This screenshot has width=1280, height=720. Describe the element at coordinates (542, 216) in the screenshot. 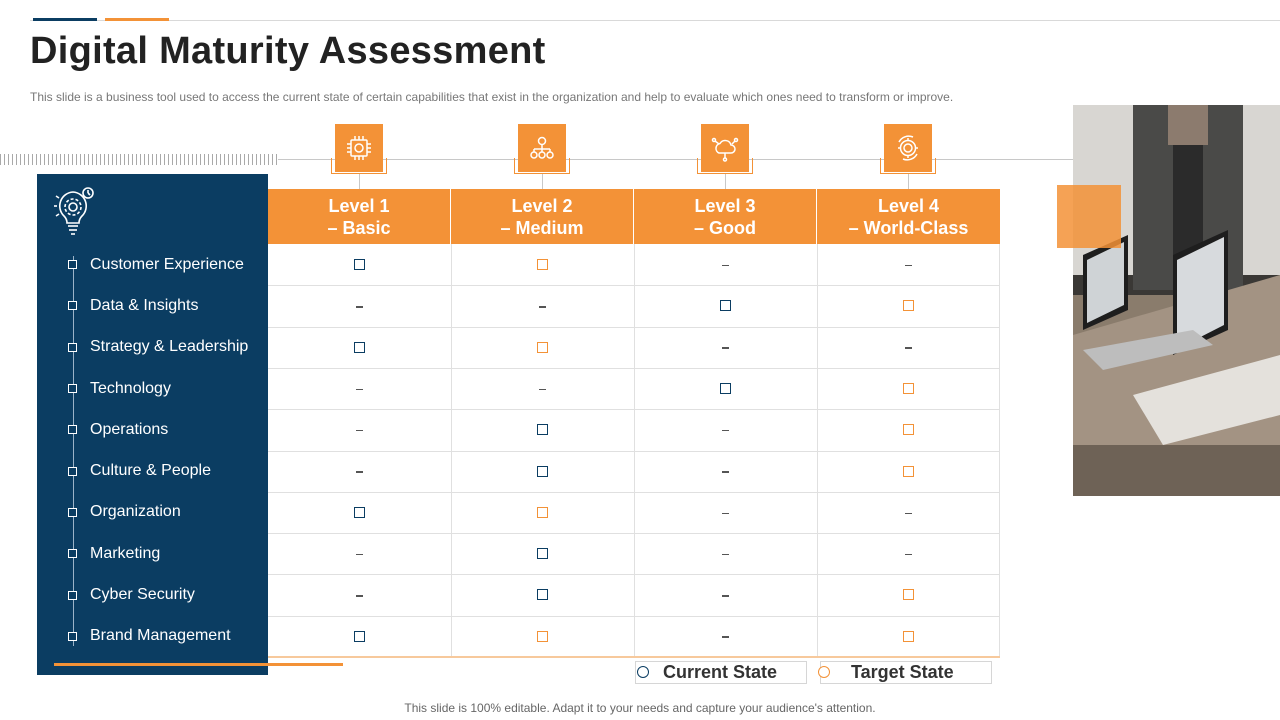

I see `column-header-level-2: Level 2– Medium` at that location.